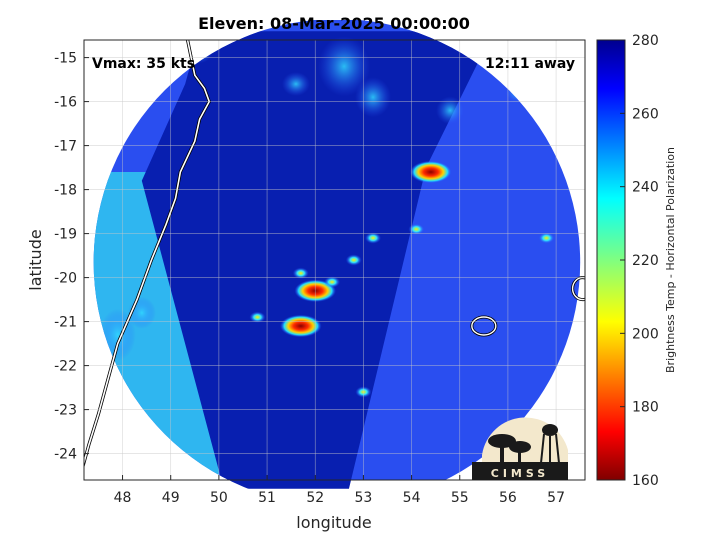 This screenshot has height=540, width=720. What do you see at coordinates (71, 257) in the screenshot?
I see `y-axis: -15 -16 -17 -18 -19 -20 -21 -22 -23 -24` at bounding box center [71, 257].